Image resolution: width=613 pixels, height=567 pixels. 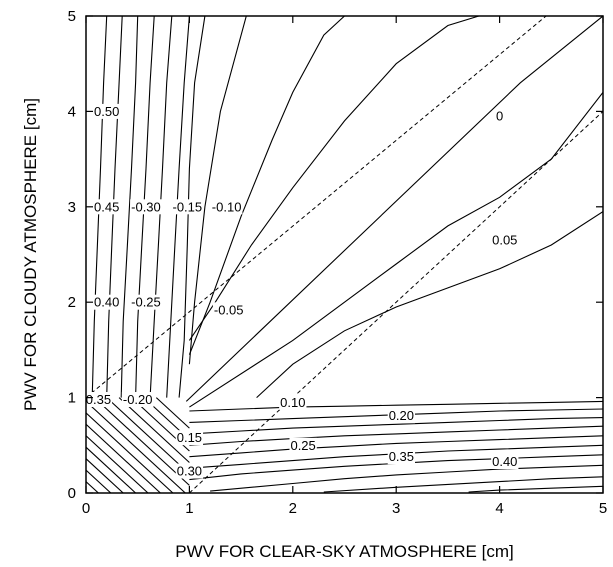 I want to click on contour-label-text-14: 0.20, so click(x=401, y=415).